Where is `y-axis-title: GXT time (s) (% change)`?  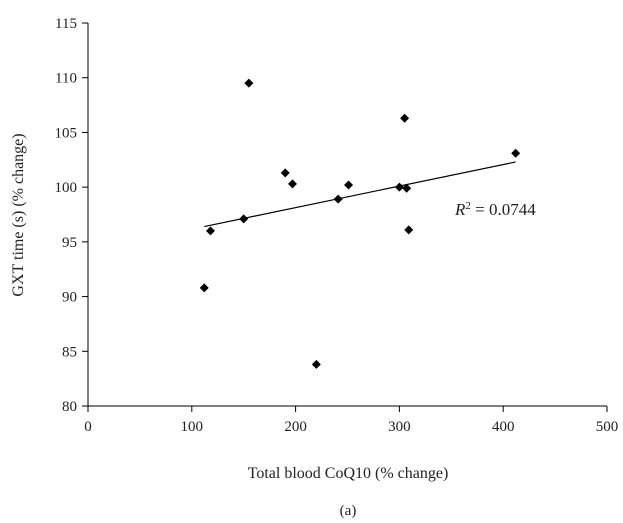
y-axis-title: GXT time (s) (% change) is located at coordinates (18, 214).